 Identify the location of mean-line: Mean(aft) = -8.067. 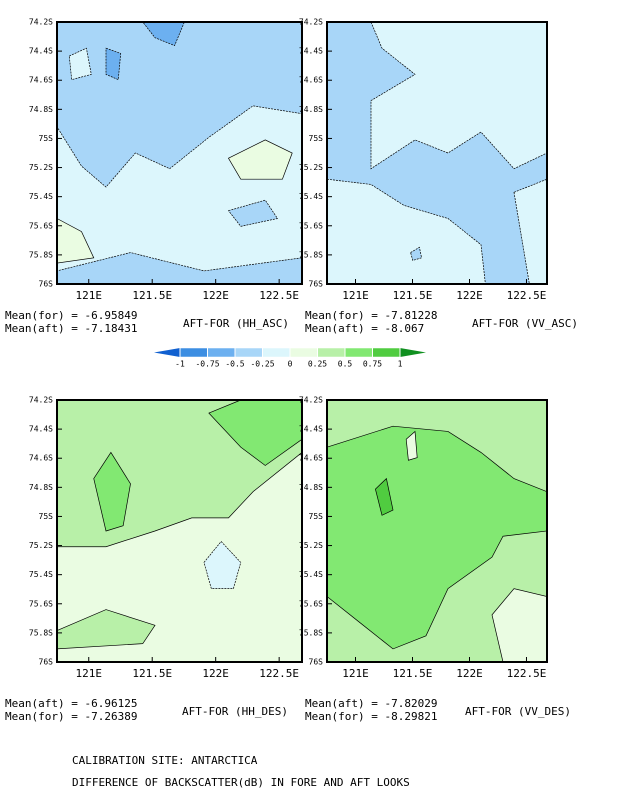
(364, 328).